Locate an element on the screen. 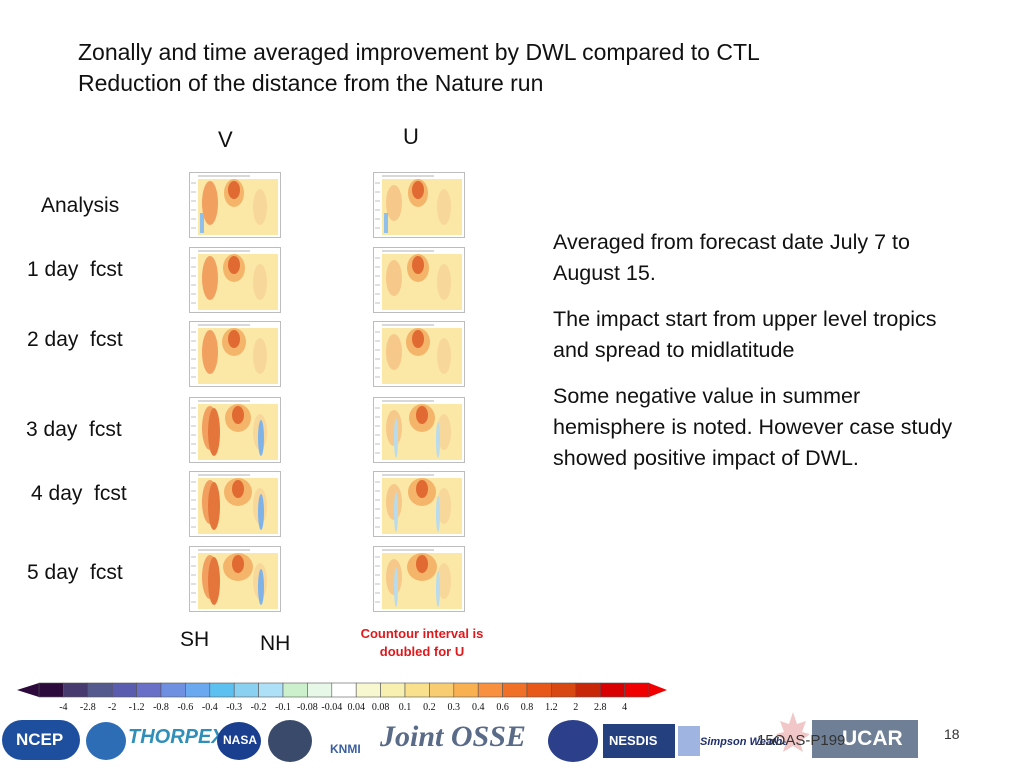 This screenshot has width=1024, height=768. ncep-logo-icon: NCEP is located at coordinates (41, 740).